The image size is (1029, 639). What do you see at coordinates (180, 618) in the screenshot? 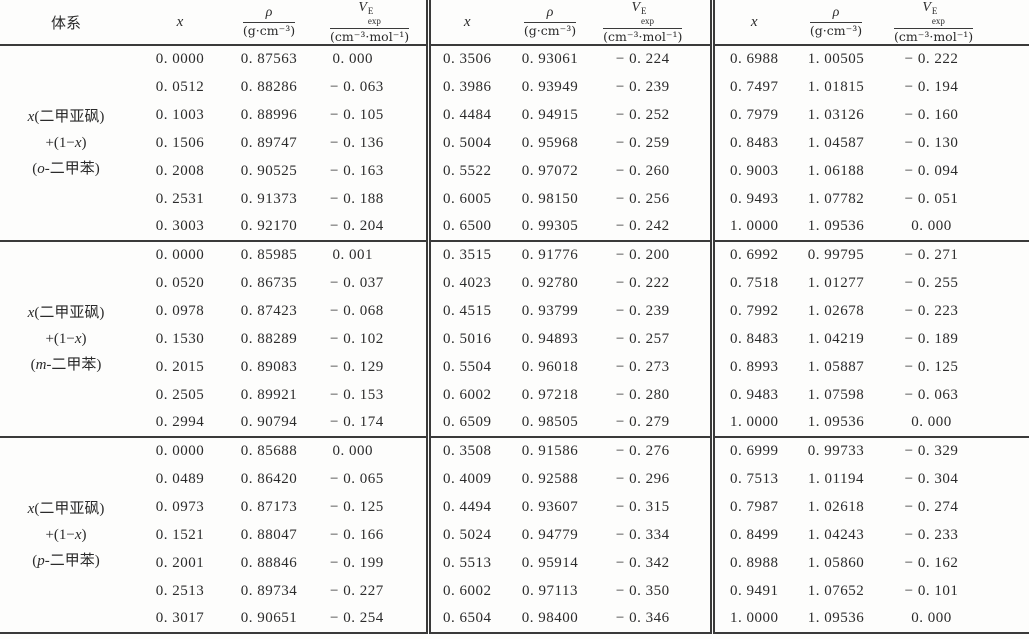
I see `cell-x: 0. 3017` at bounding box center [180, 618].